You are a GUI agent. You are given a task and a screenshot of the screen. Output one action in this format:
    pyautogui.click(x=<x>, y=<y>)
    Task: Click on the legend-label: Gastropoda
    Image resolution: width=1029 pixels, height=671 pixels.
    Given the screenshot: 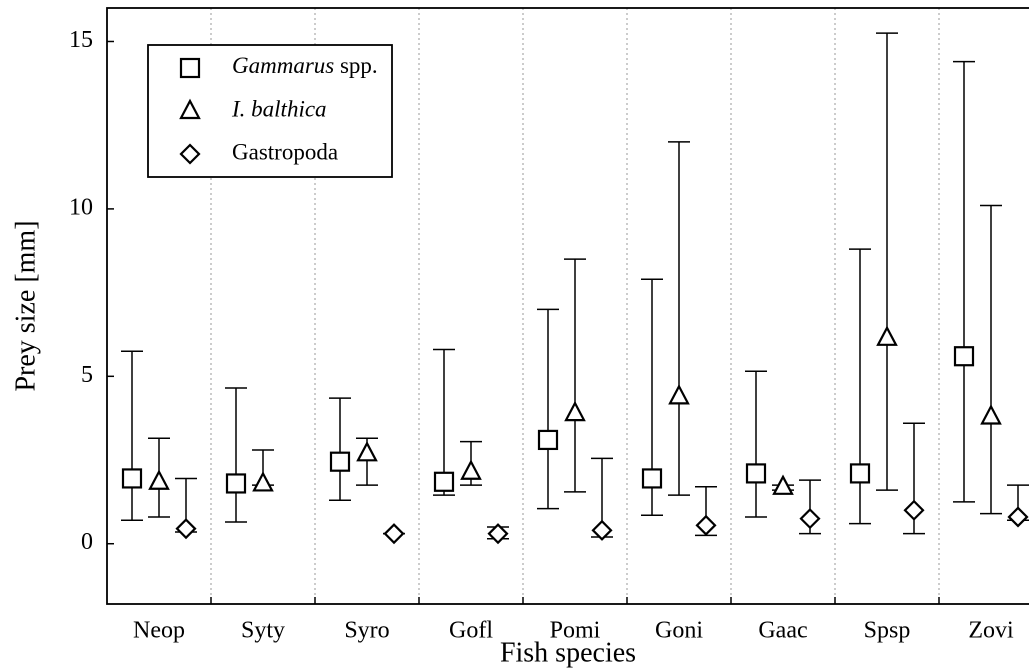 What is the action you would take?
    pyautogui.click(x=285, y=151)
    